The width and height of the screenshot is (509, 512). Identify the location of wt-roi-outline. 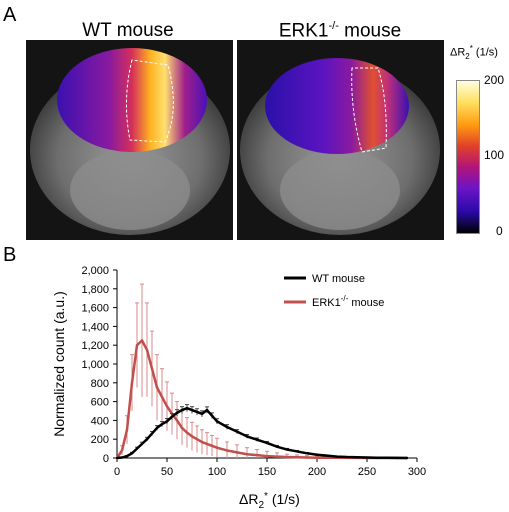
(149, 101).